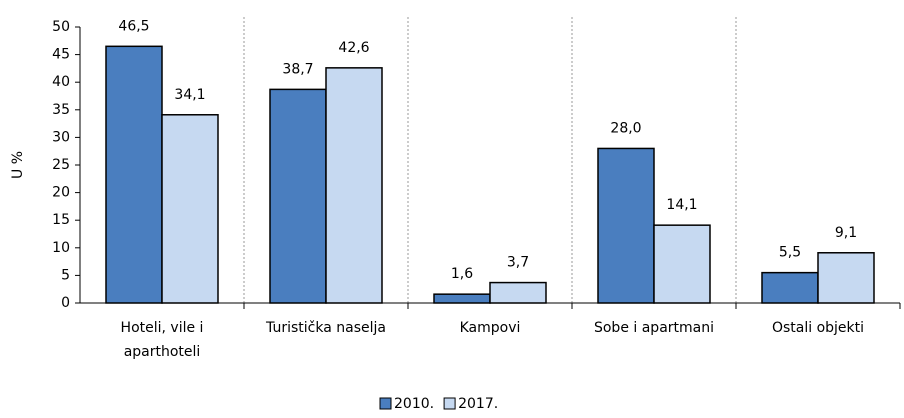 The height and width of the screenshot is (418, 904). What do you see at coordinates (133, 26) in the screenshot?
I see `value-label: 46,5` at bounding box center [133, 26].